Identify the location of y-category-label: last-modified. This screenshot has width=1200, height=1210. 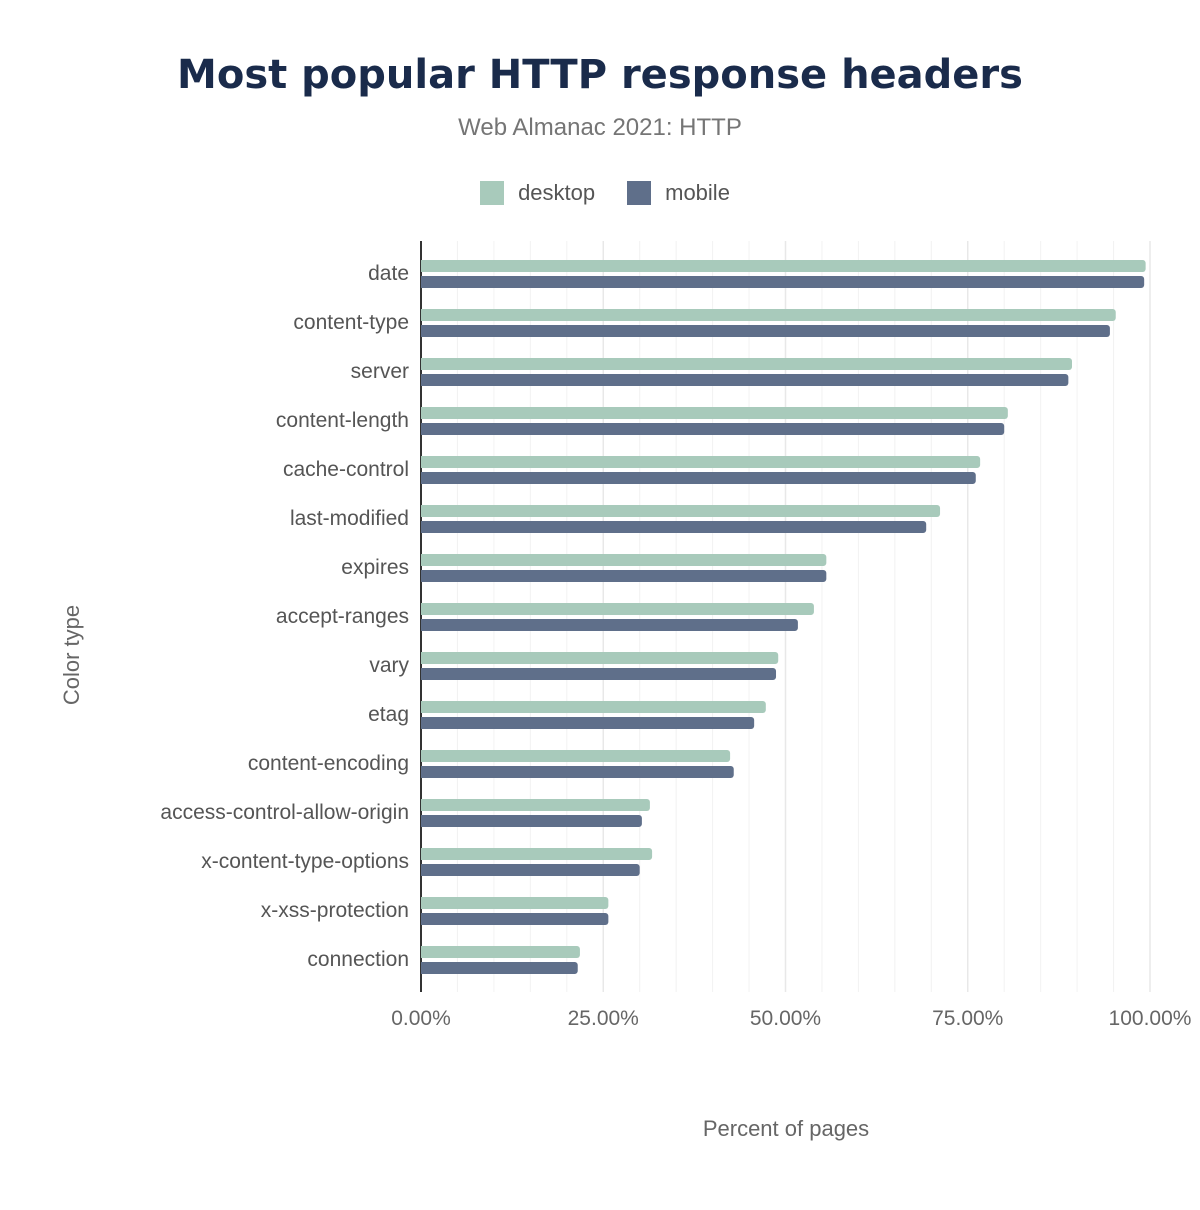
(349, 518).